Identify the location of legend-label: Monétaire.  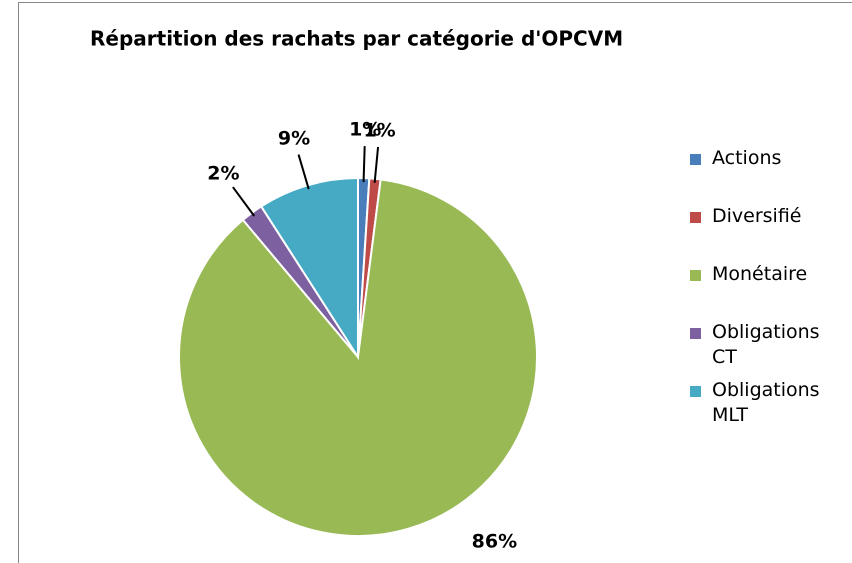
(760, 274).